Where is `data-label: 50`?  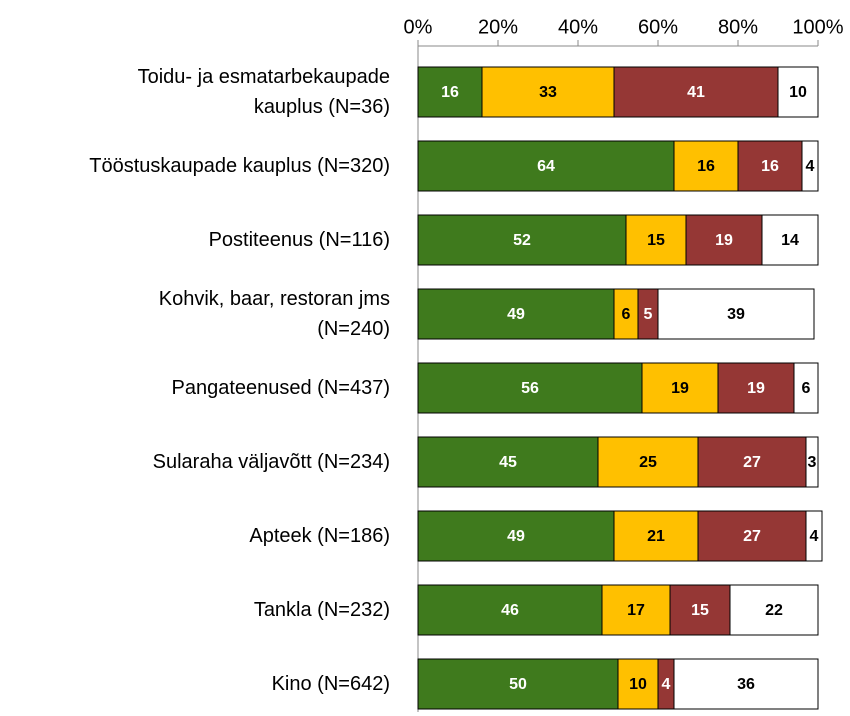 data-label: 50 is located at coordinates (518, 684).